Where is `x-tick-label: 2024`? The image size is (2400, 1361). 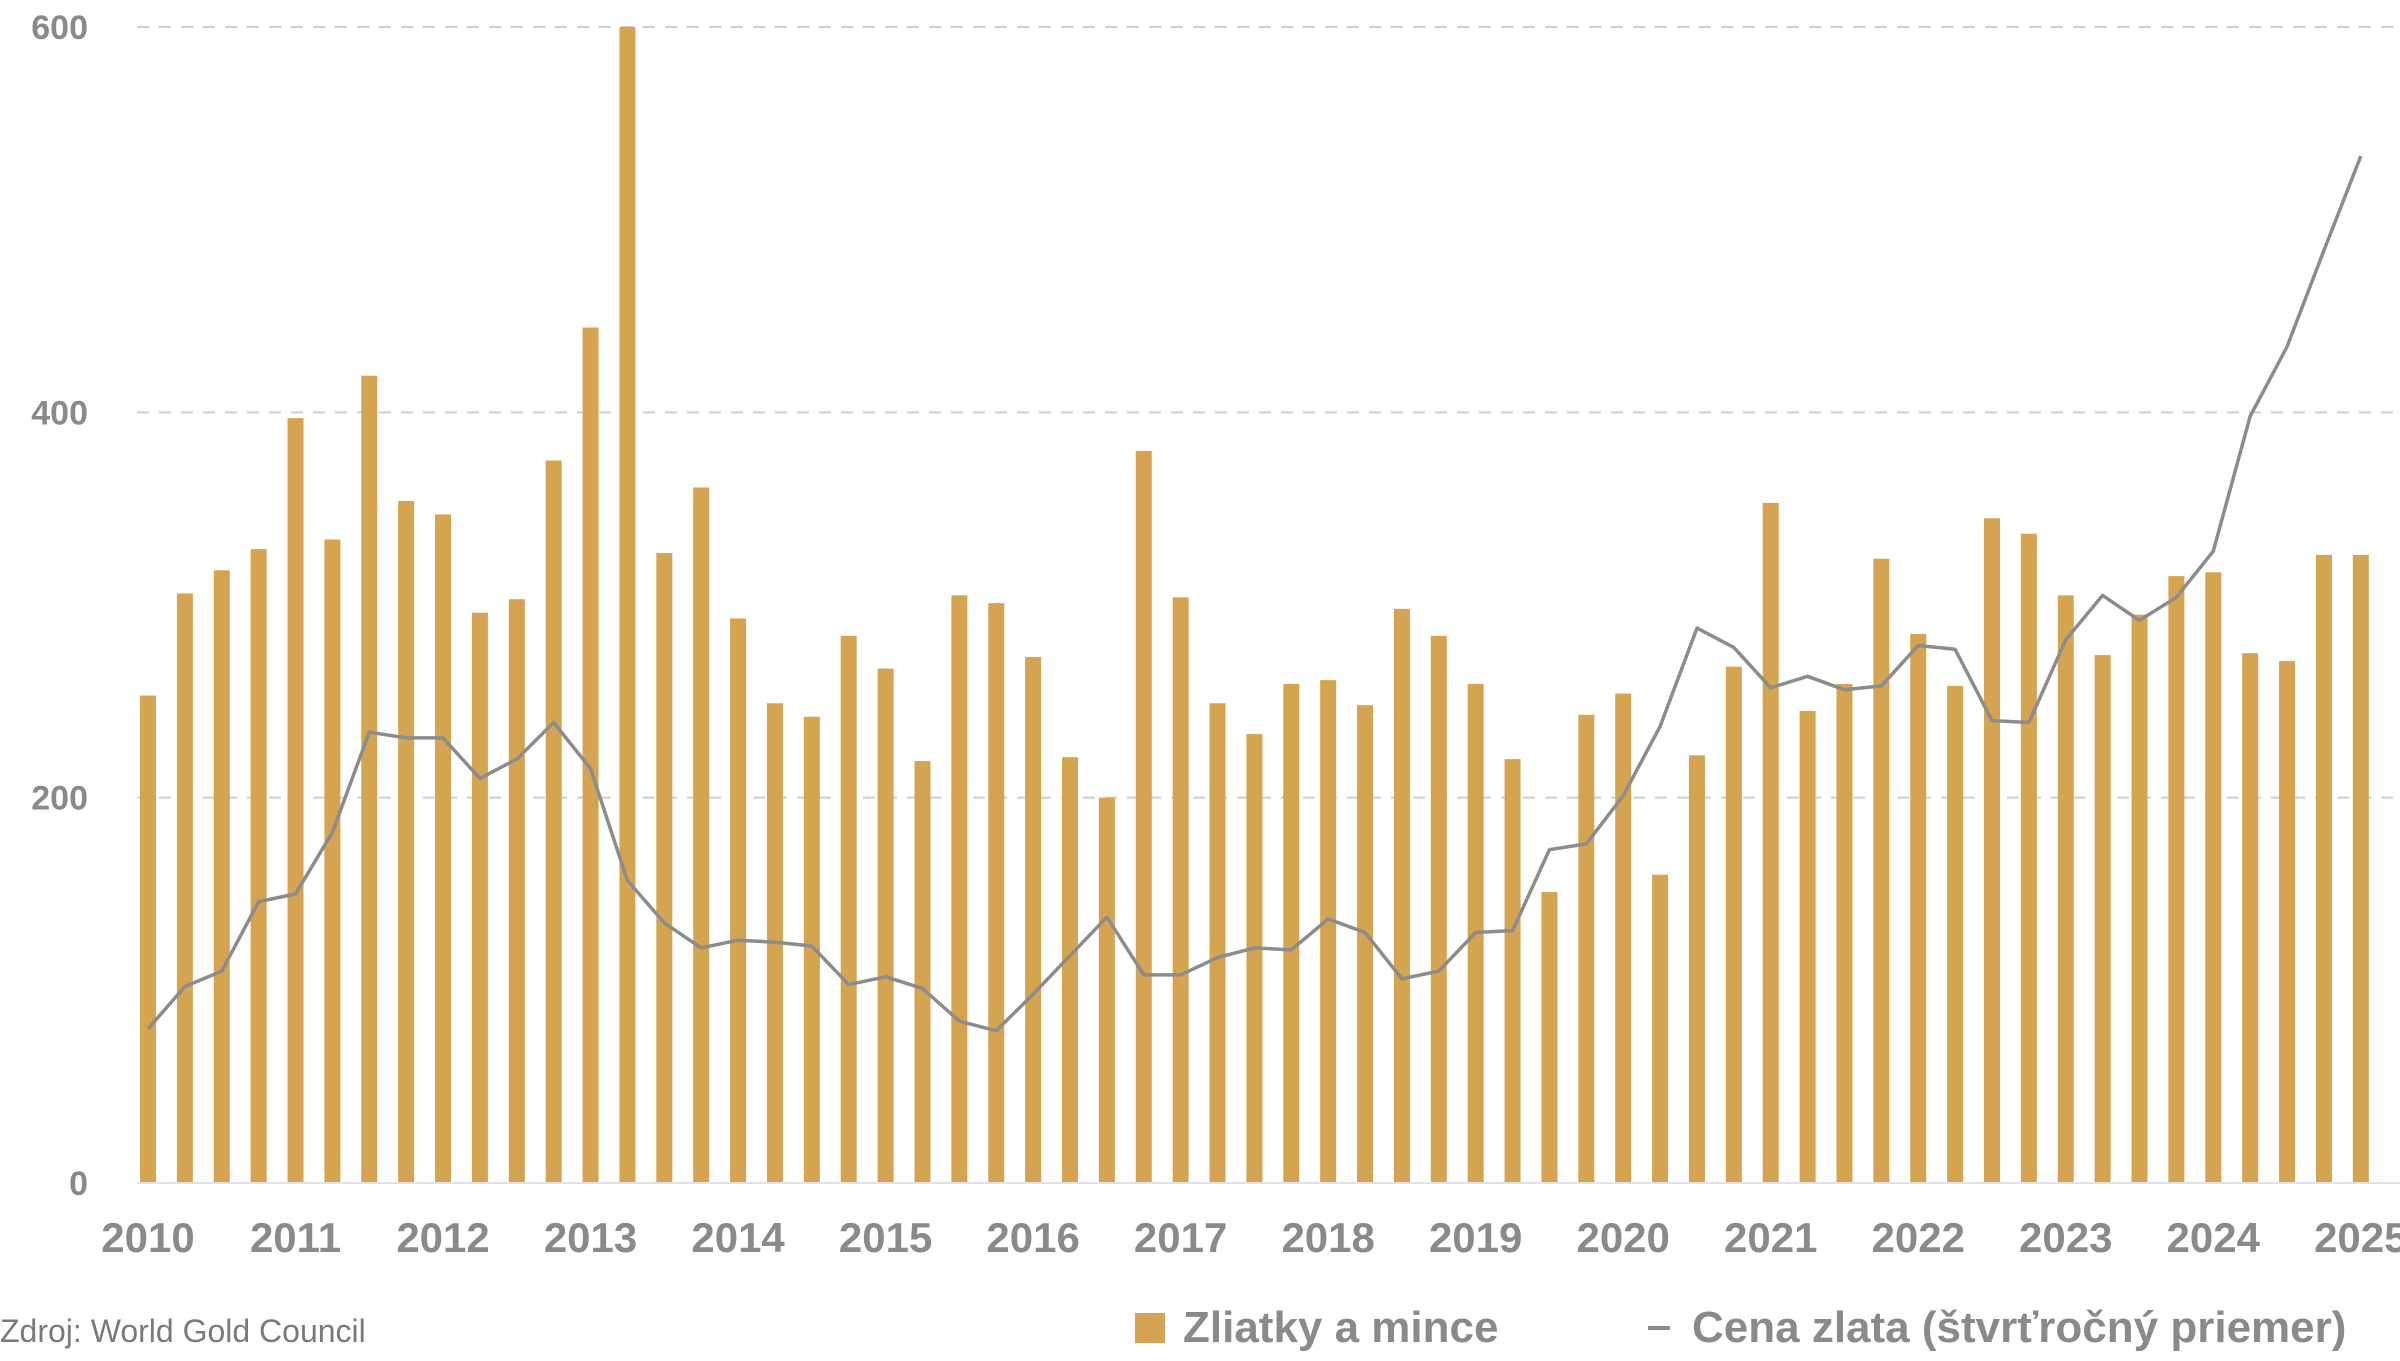
x-tick-label: 2024 is located at coordinates (2214, 1237).